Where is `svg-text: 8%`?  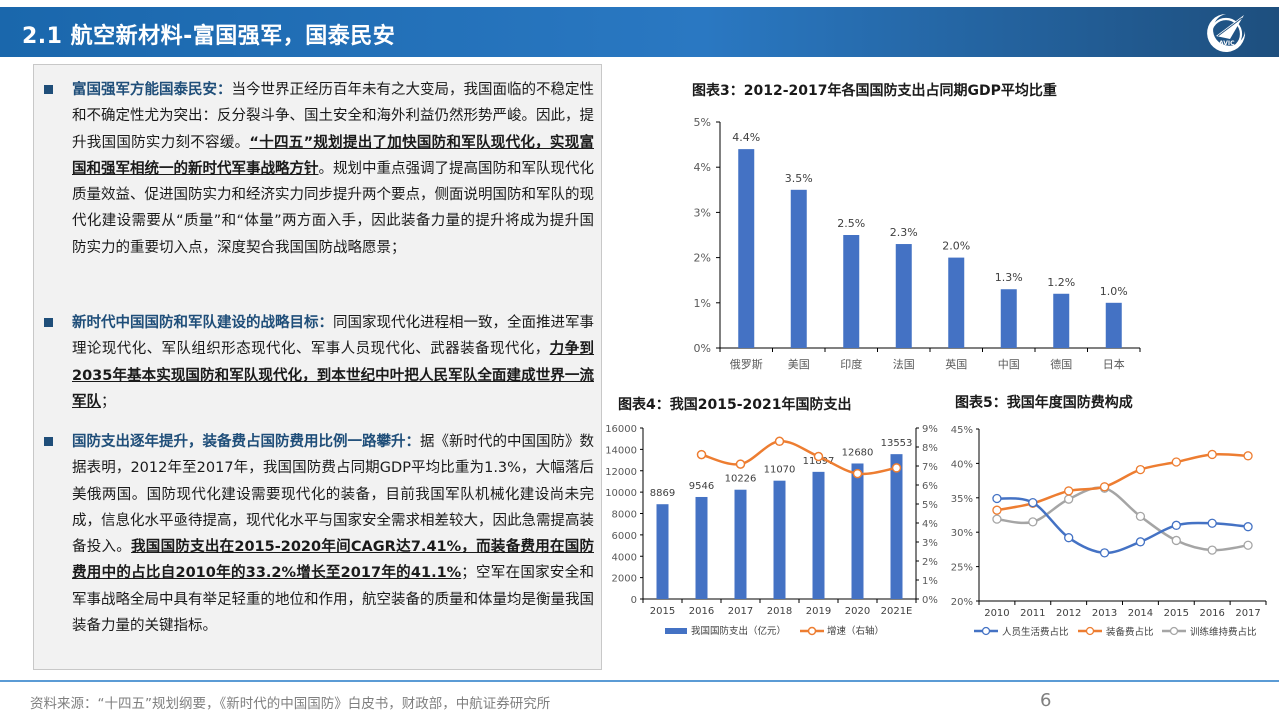 svg-text: 8% is located at coordinates (930, 448).